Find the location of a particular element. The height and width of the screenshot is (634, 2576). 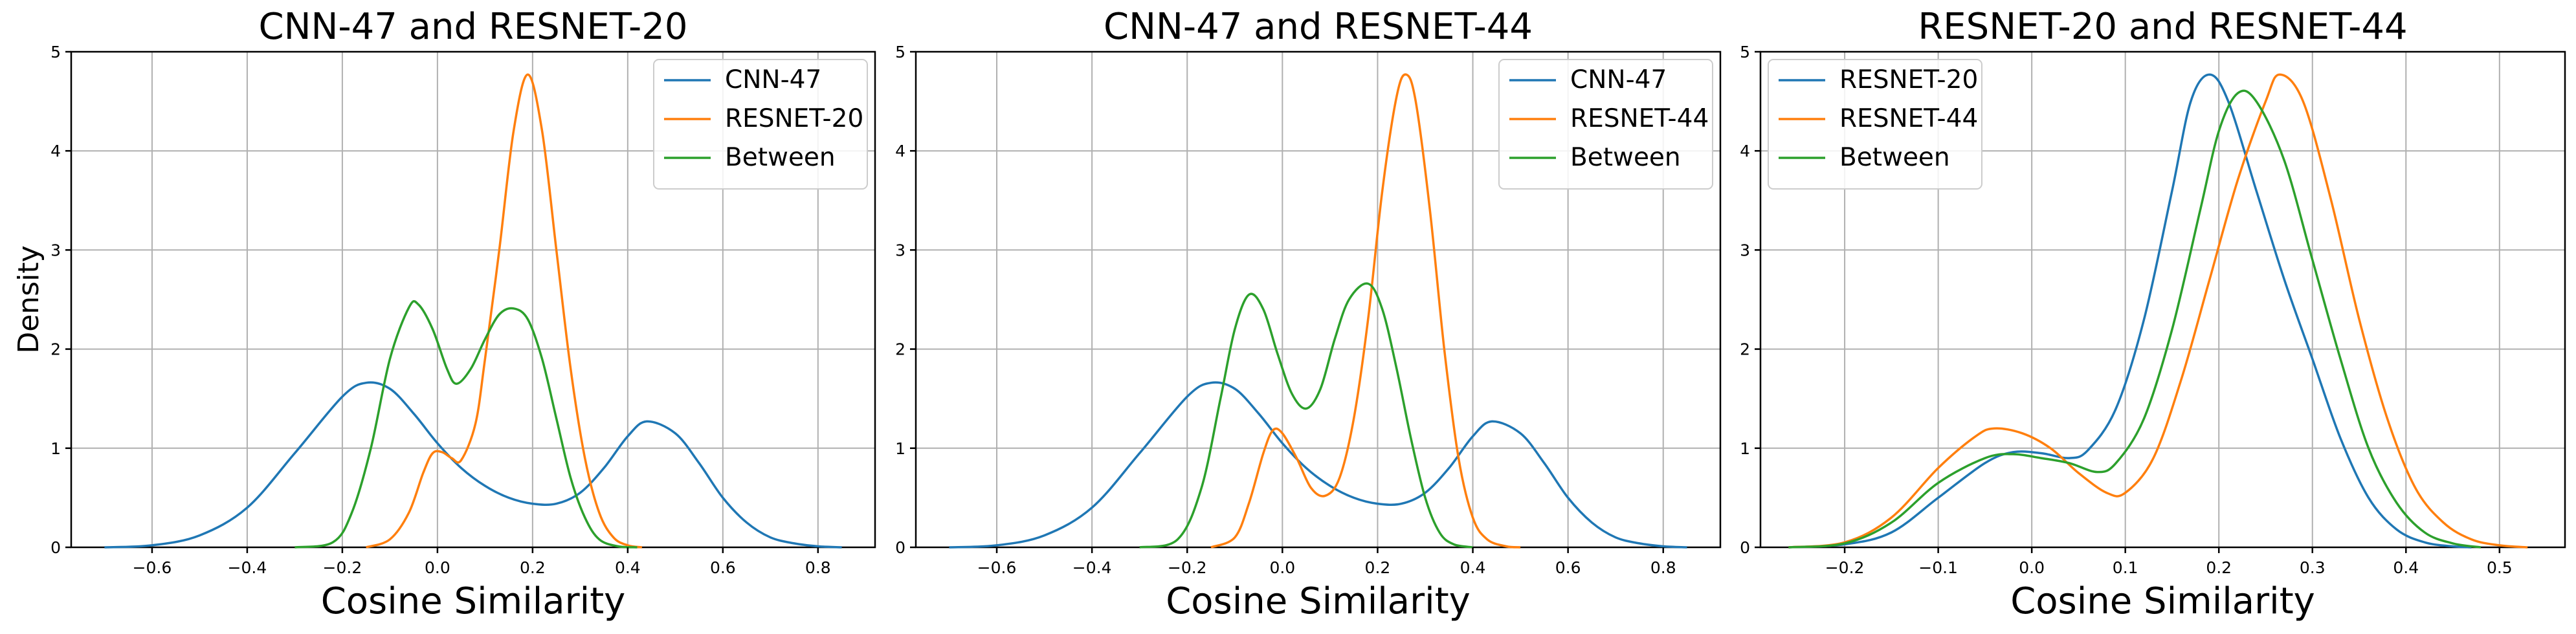

chart-title: CNN-47 and RESNET-20 is located at coordinates (473, 27).